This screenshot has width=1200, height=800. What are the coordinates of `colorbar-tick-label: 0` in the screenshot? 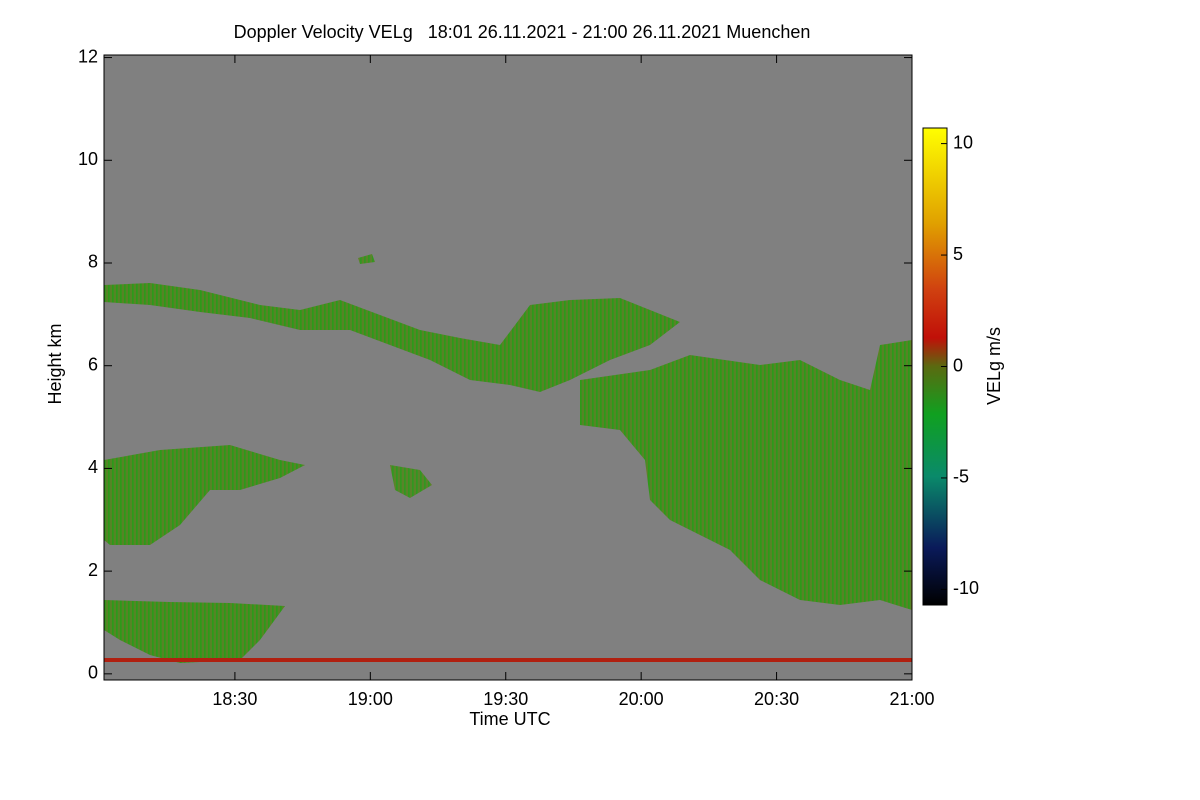 It's located at (958, 365).